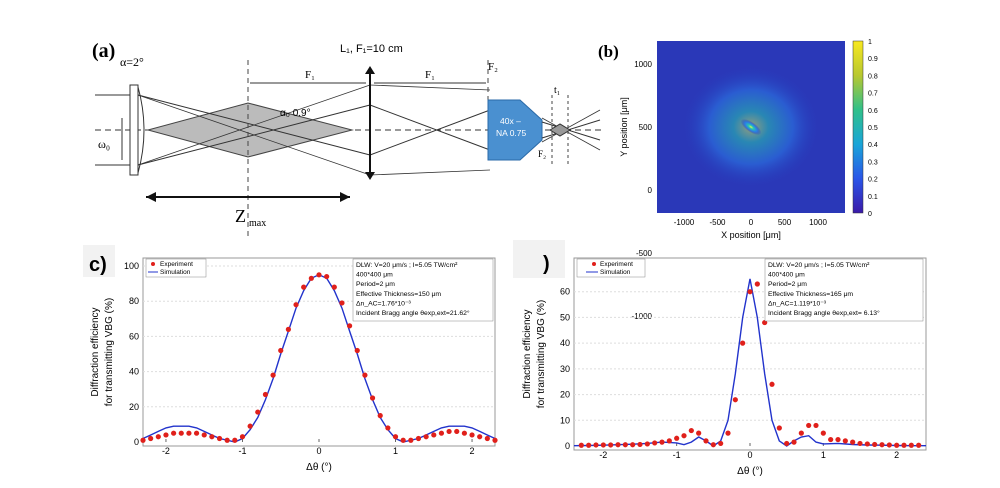  Describe the element at coordinates (858, 127) in the screenshot. I see `colorbar` at that location.